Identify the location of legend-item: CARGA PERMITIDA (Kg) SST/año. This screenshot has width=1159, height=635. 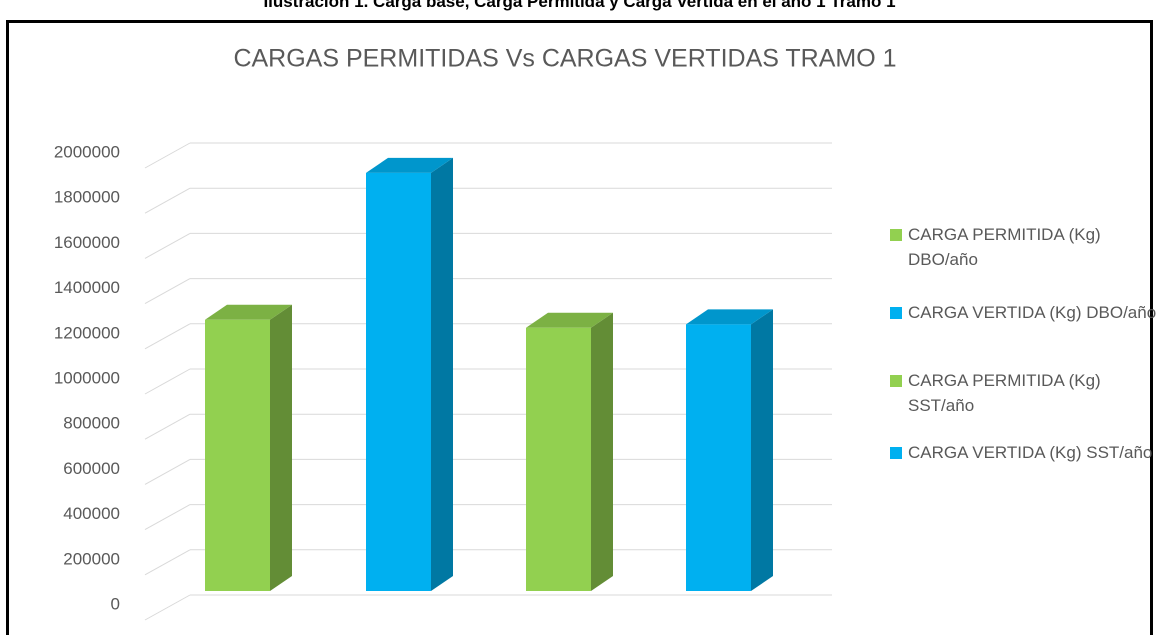
(1024, 393).